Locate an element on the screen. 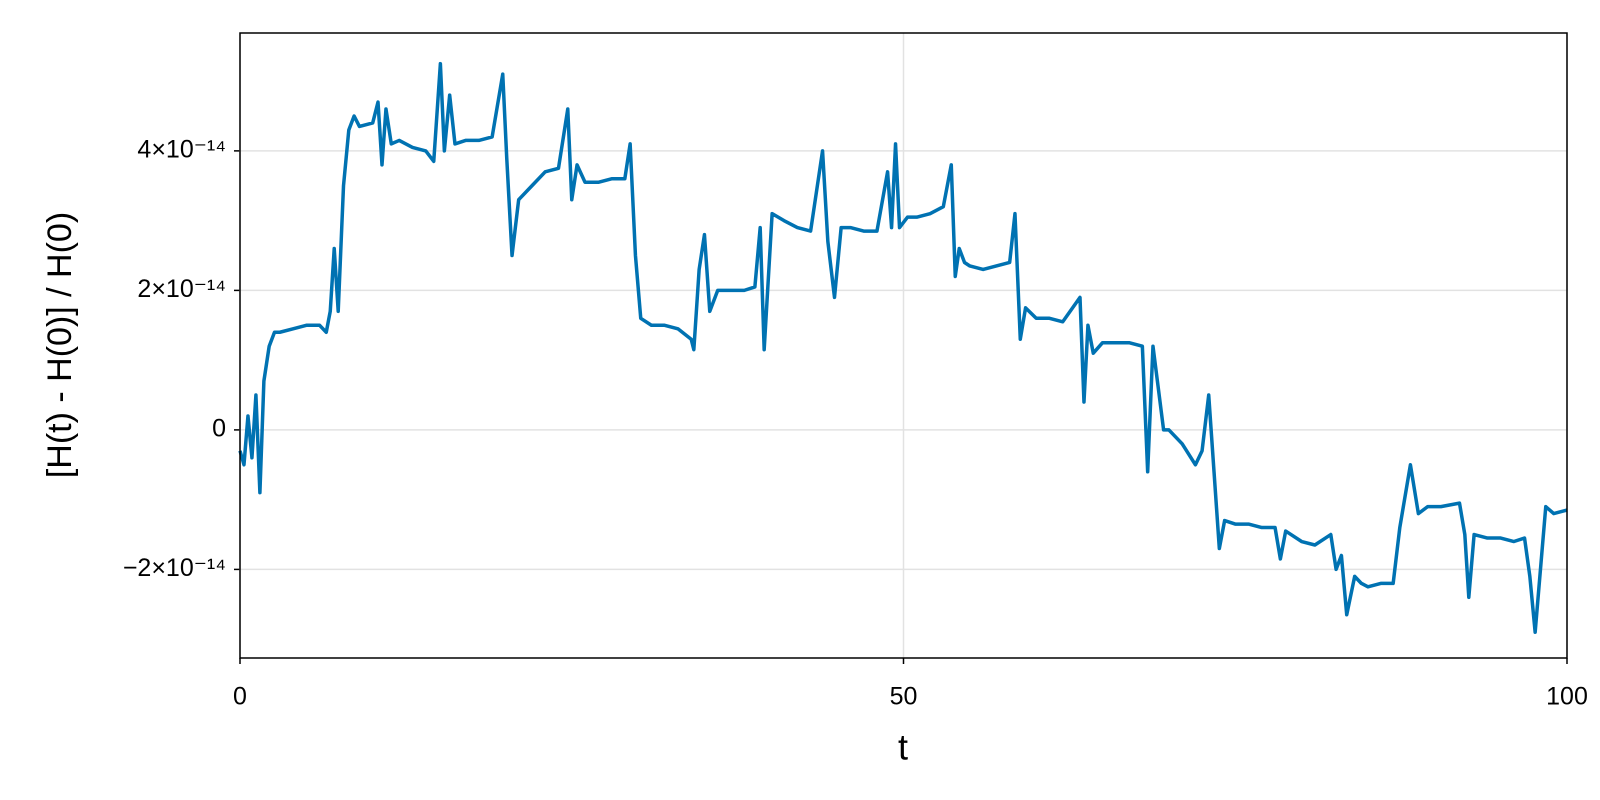 The image size is (1600, 800). x-tick-label: 100 is located at coordinates (1567, 697).